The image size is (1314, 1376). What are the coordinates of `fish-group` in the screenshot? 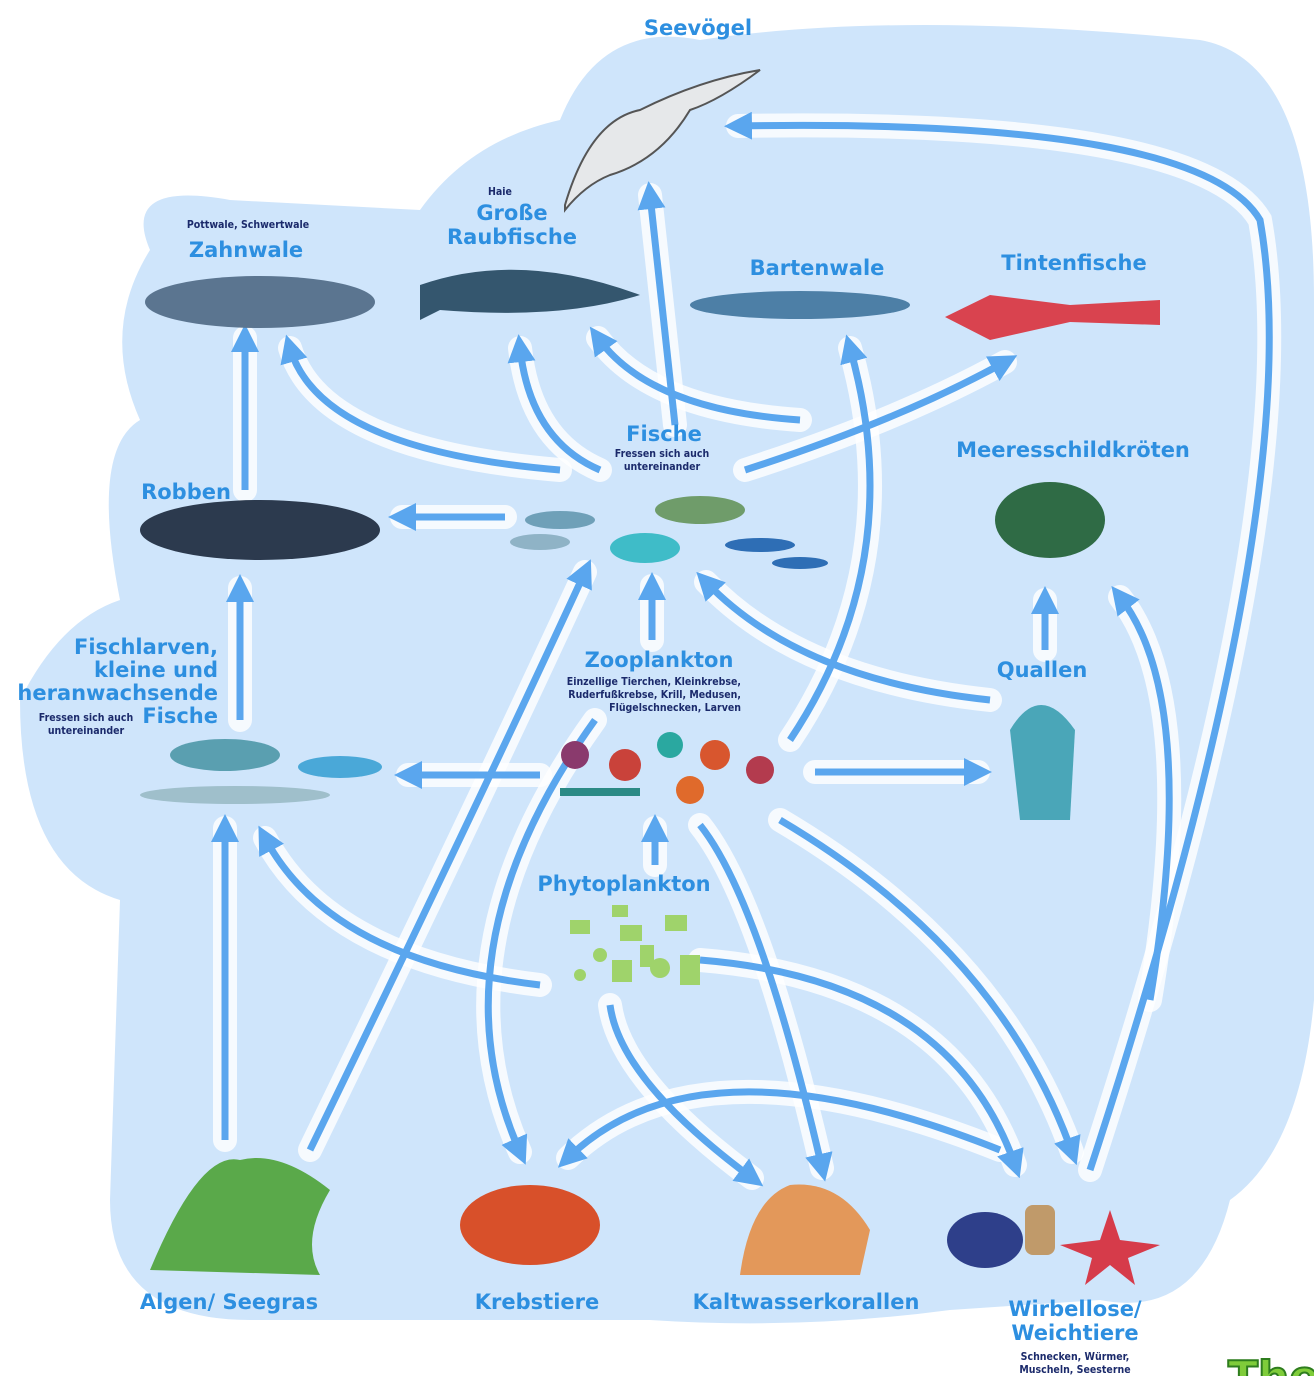 It's located at (669, 532).